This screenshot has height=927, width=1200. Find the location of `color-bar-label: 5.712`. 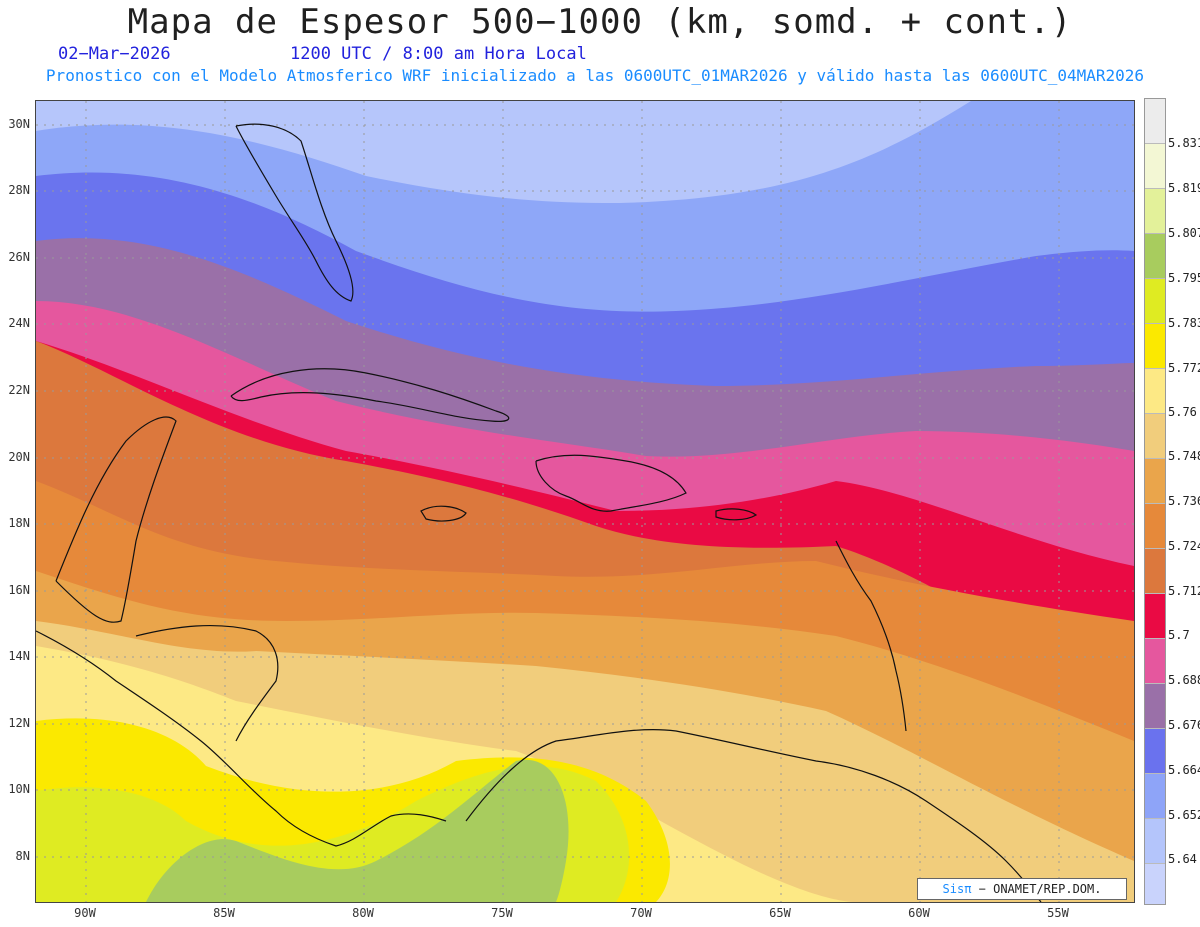

color-bar-label: 5.712 is located at coordinates (1184, 591).